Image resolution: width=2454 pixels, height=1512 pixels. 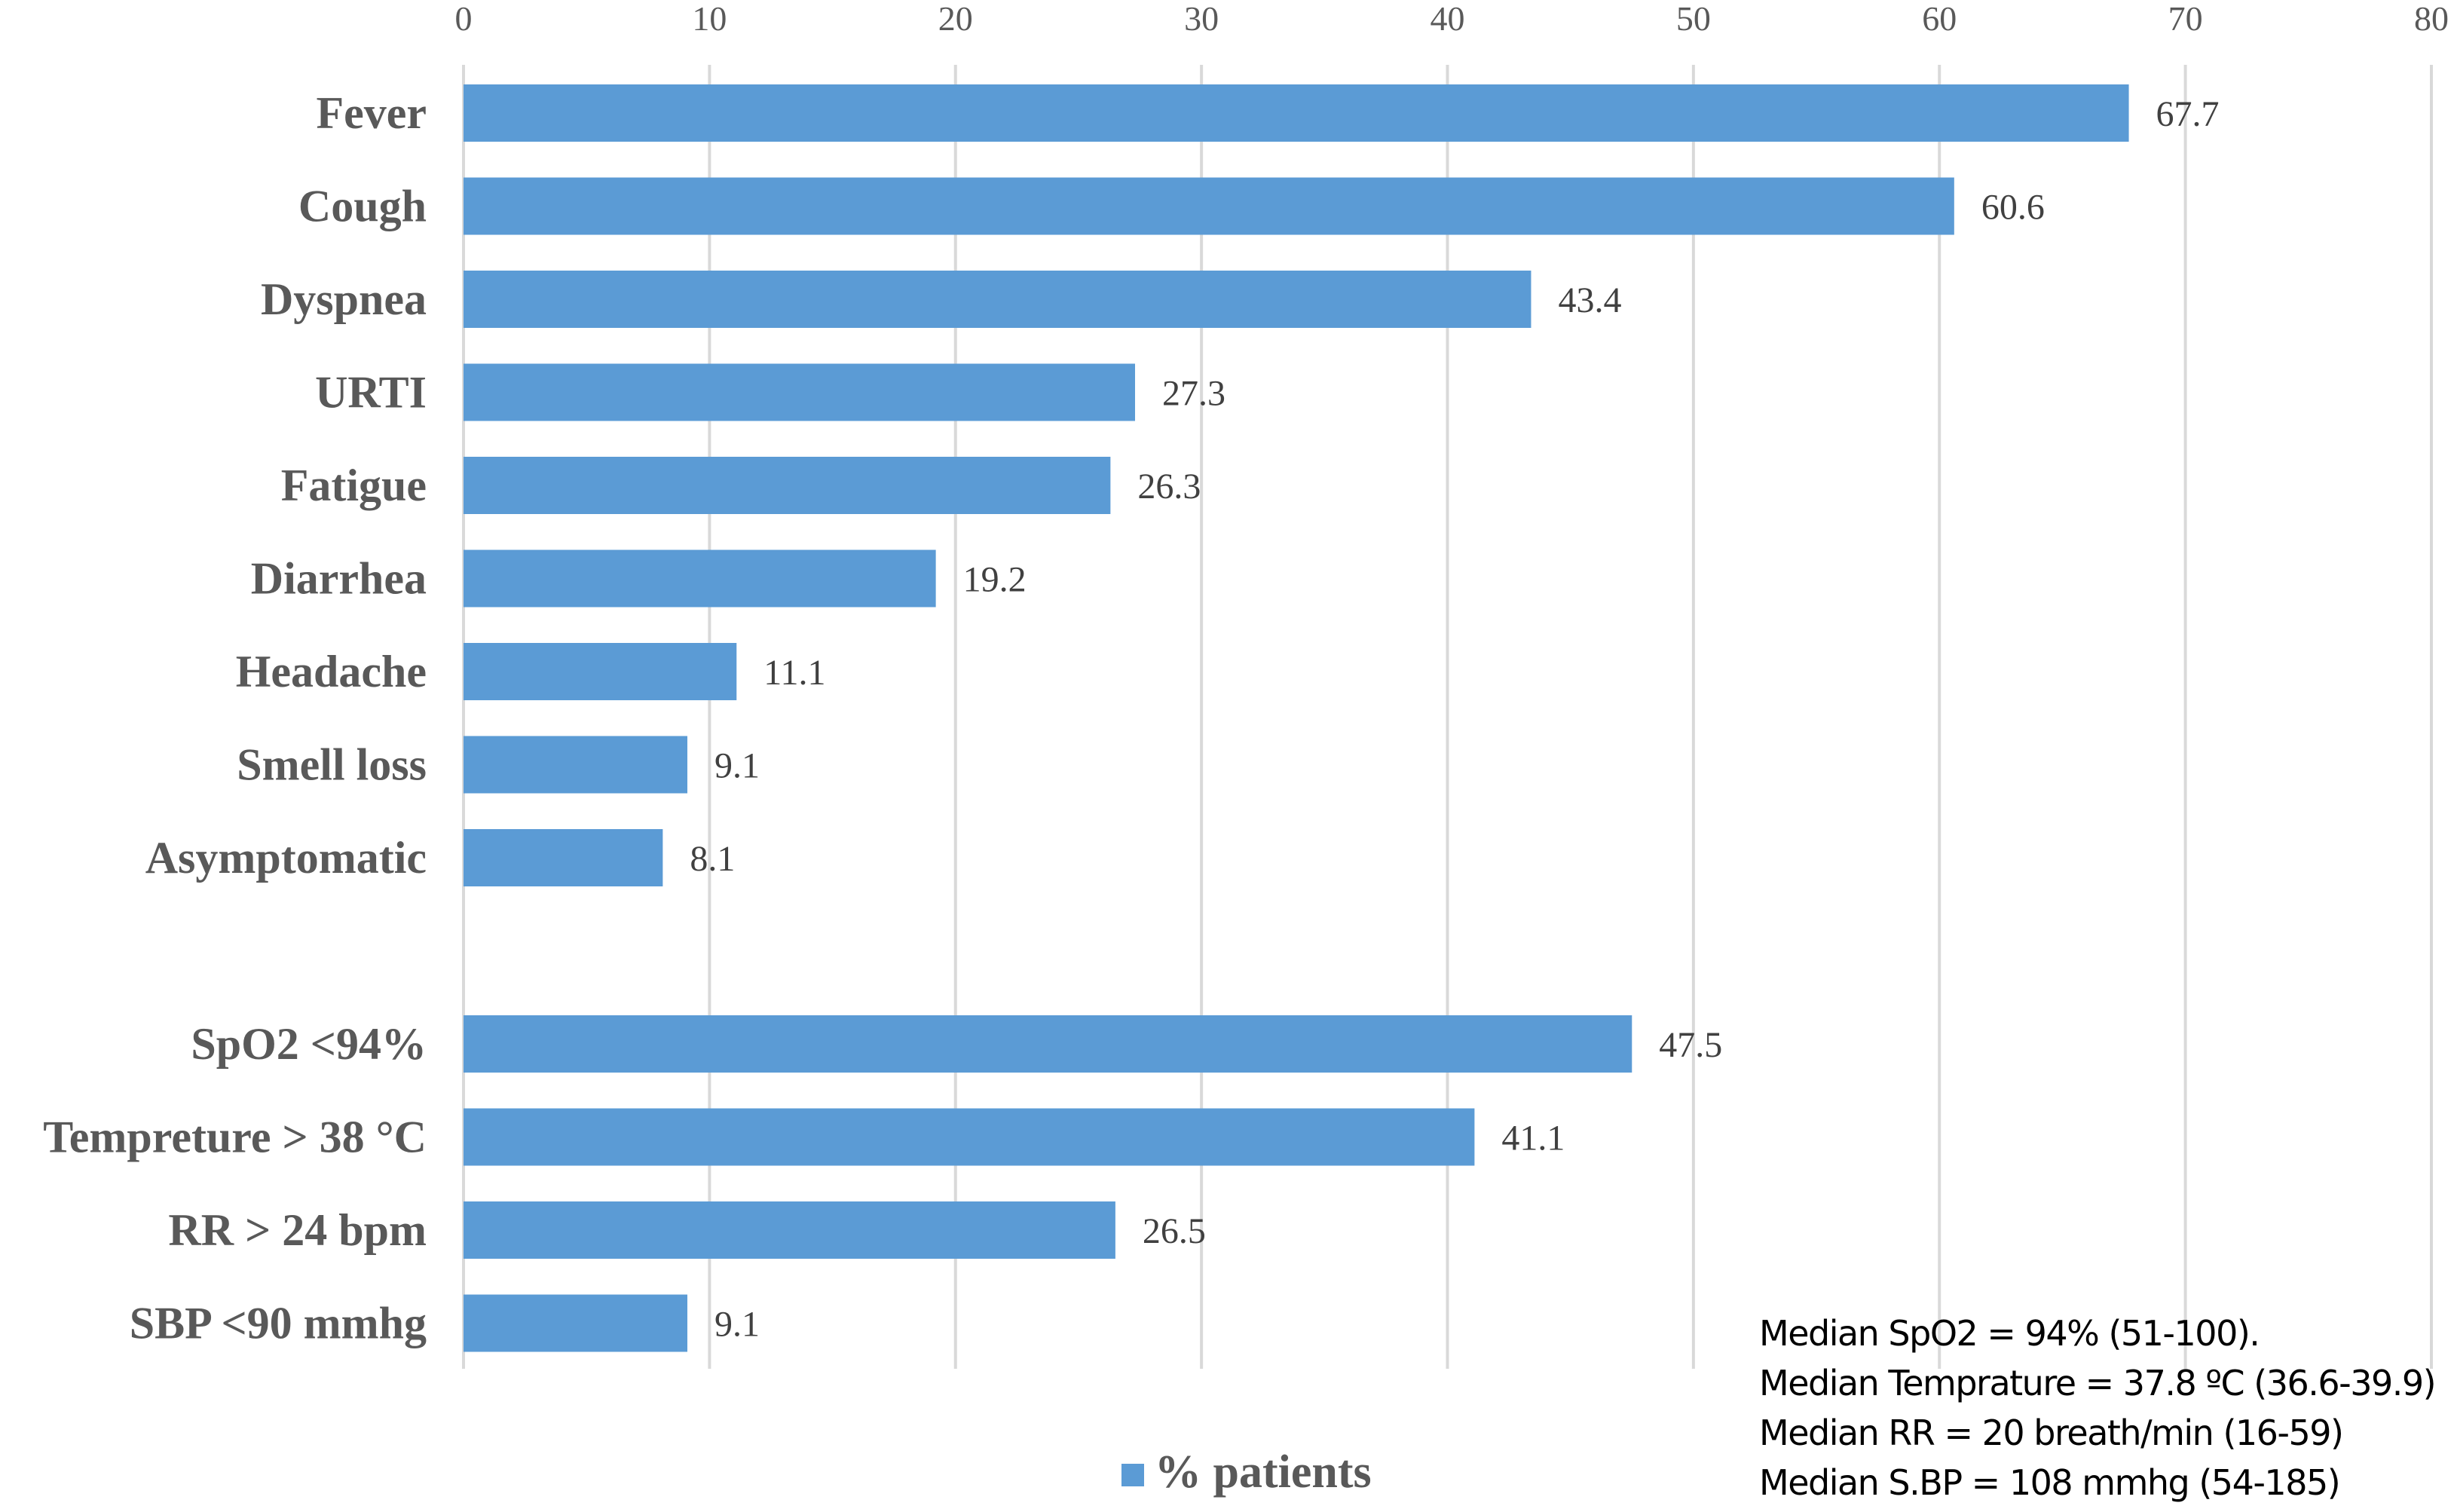 I want to click on category-label: Smell loss, so click(x=332, y=765).